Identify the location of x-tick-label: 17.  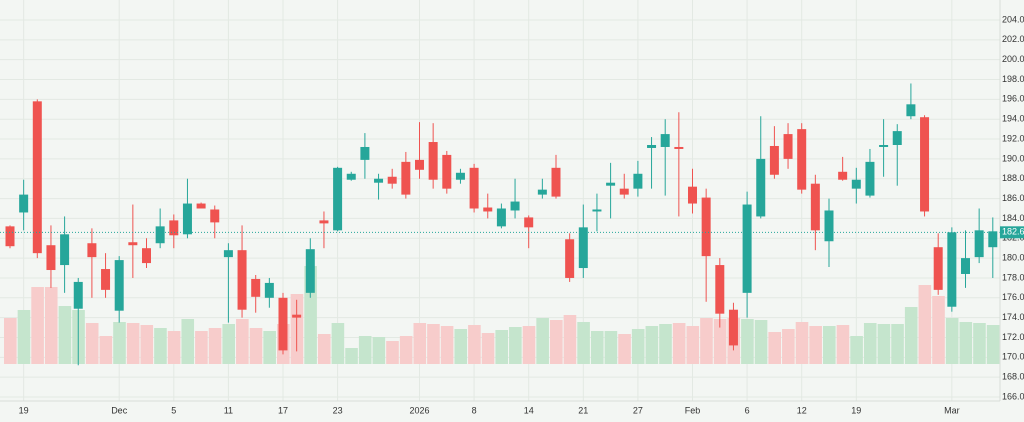
(283, 410).